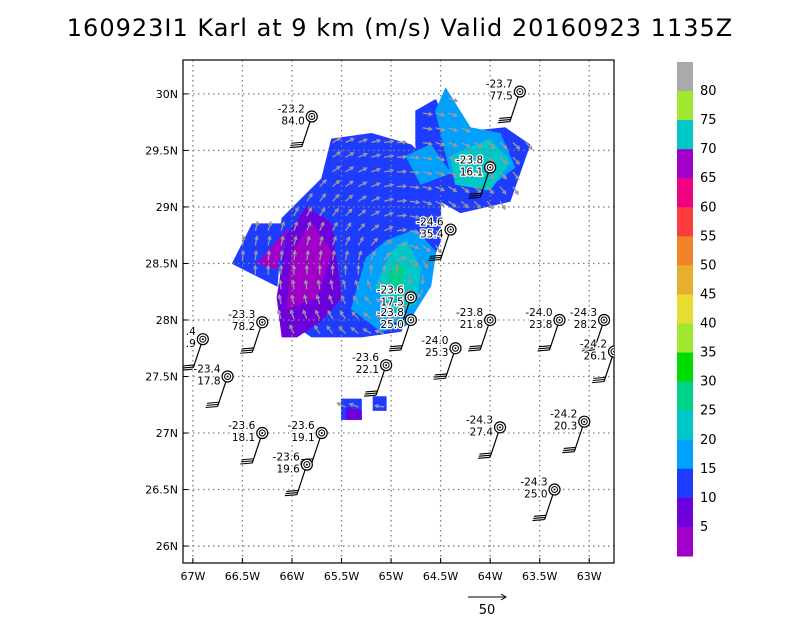  Describe the element at coordinates (482, 432) in the screenshot. I see `station-value: 27.4` at that location.